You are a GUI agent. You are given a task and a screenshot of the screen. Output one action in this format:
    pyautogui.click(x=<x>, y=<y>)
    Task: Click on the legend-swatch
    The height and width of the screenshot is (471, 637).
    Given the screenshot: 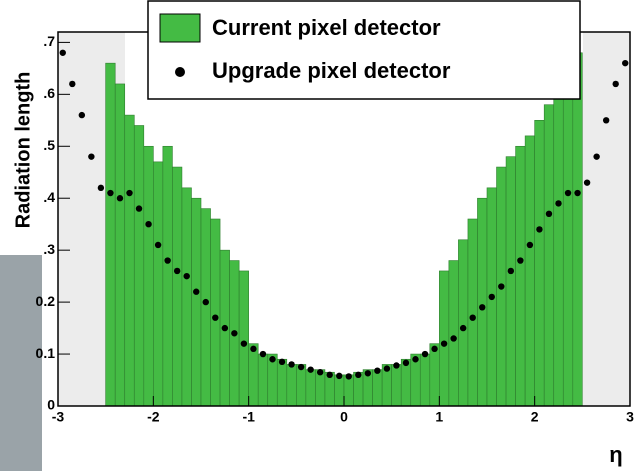 What is the action you would take?
    pyautogui.click(x=180, y=28)
    